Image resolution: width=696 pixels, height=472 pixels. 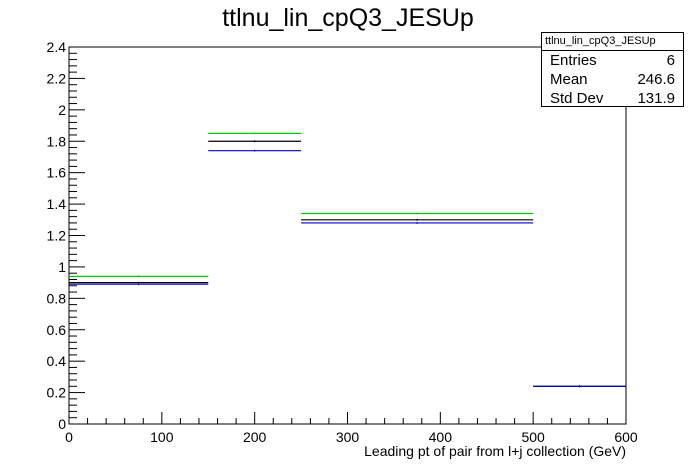 What do you see at coordinates (612, 42) in the screenshot?
I see `stats-box-title: ttlnu_lin_cpQ3_JESUp` at bounding box center [612, 42].